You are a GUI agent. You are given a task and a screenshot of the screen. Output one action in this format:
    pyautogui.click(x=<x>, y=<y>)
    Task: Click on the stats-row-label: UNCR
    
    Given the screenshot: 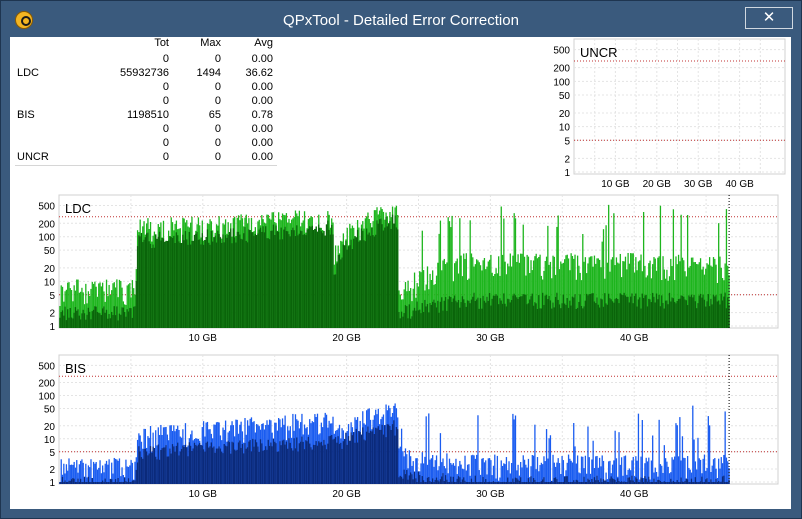 What is the action you would take?
    pyautogui.click(x=33, y=157)
    